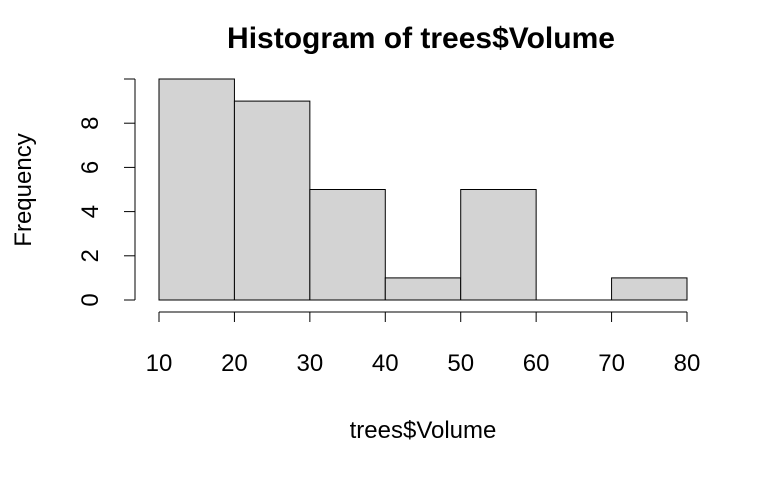 The width and height of the screenshot is (779, 481). Describe the element at coordinates (90, 211) in the screenshot. I see `y-tick-label: 4` at that location.